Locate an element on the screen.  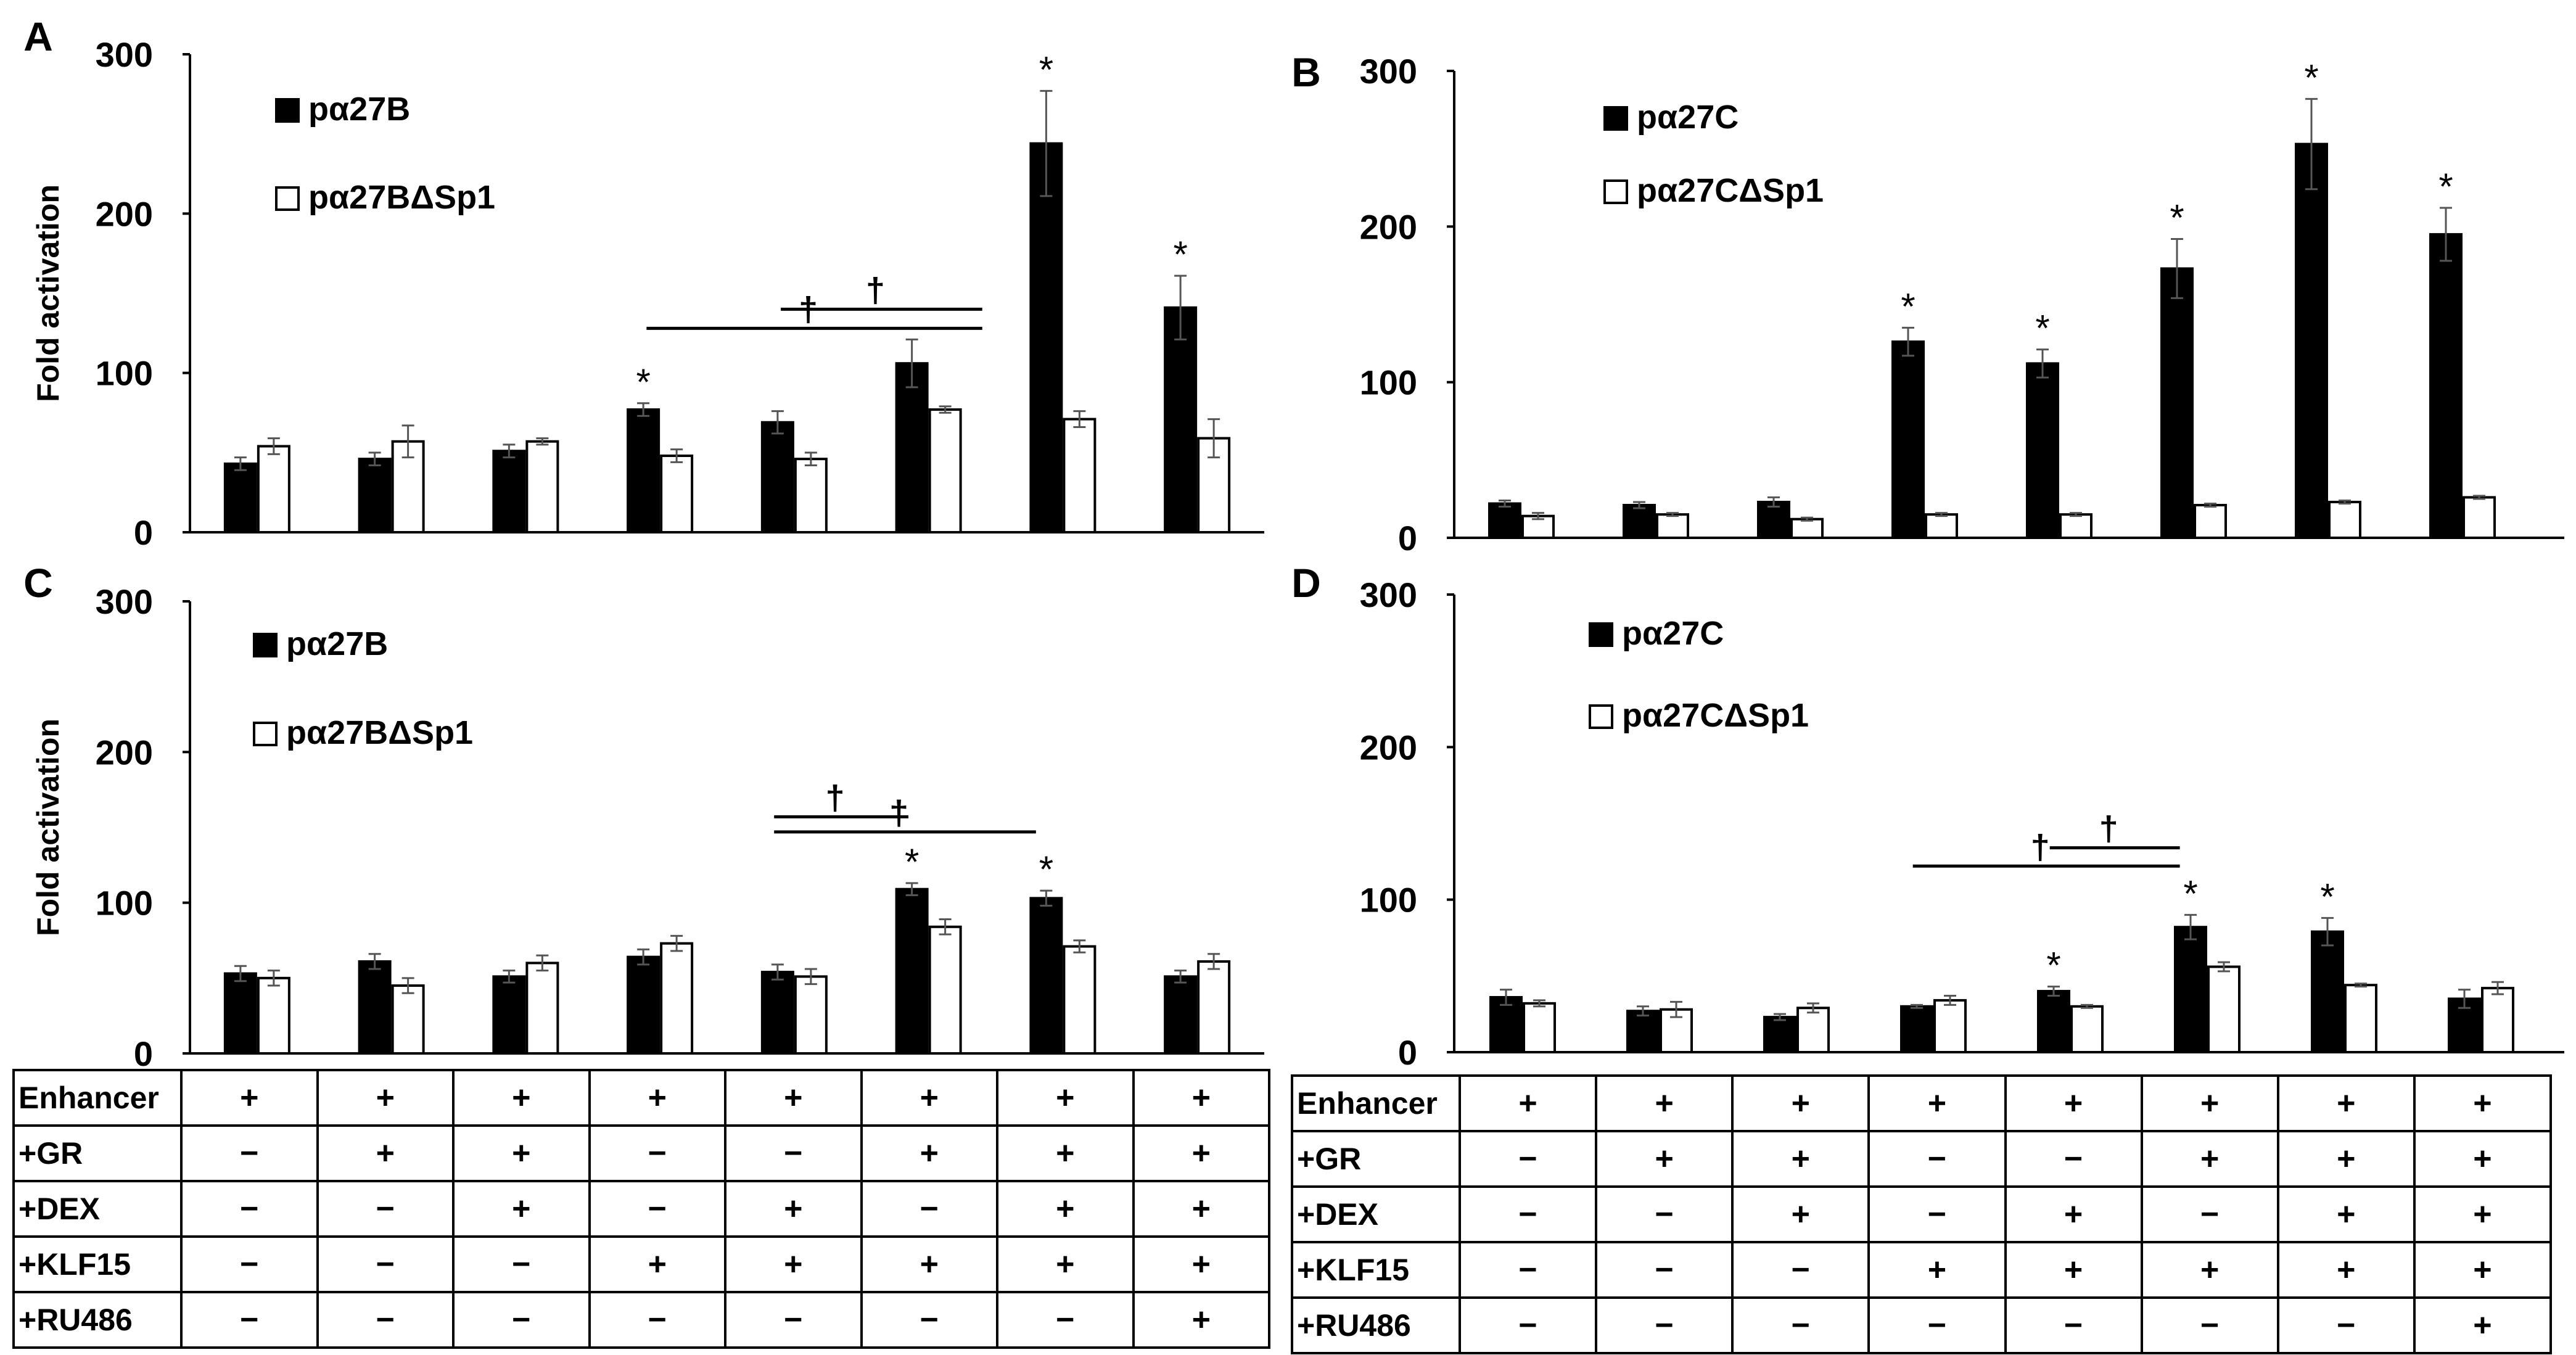
legend-label-C-1: pα27BΔSp1 is located at coordinates (379, 732).